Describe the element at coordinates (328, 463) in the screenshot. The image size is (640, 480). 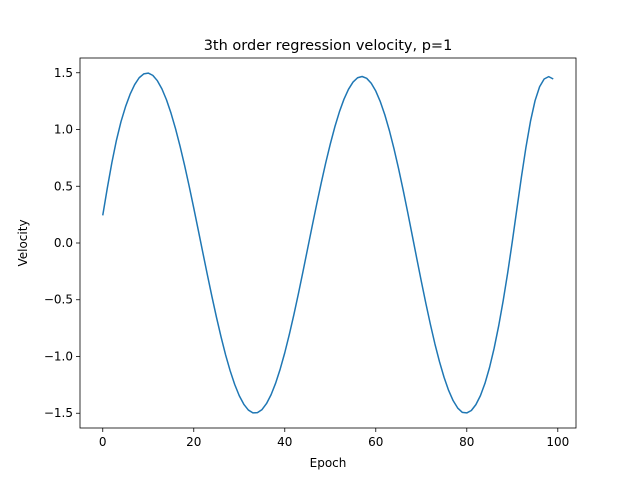
I see `x-axis-label: Epoch` at that location.